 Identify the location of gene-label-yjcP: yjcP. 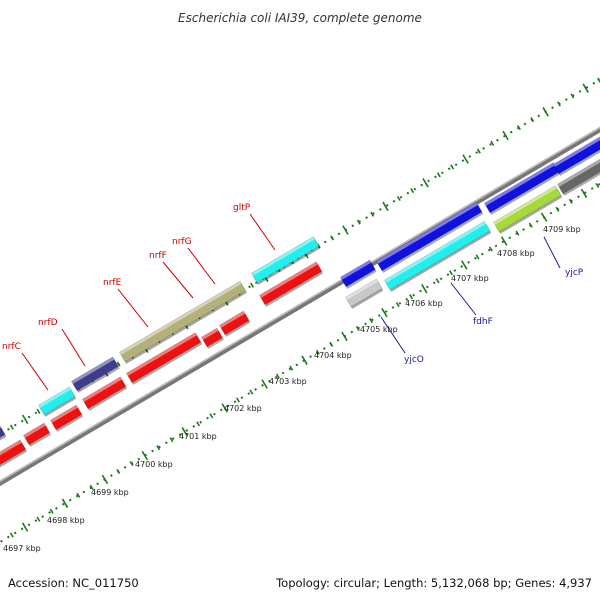
(574, 273).